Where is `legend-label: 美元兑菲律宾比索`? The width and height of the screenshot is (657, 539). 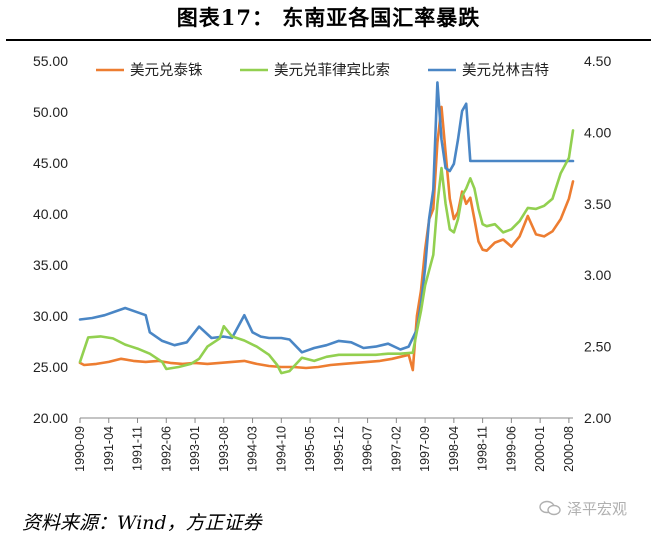 legend-label: 美元兑菲律宾比索 is located at coordinates (332, 70).